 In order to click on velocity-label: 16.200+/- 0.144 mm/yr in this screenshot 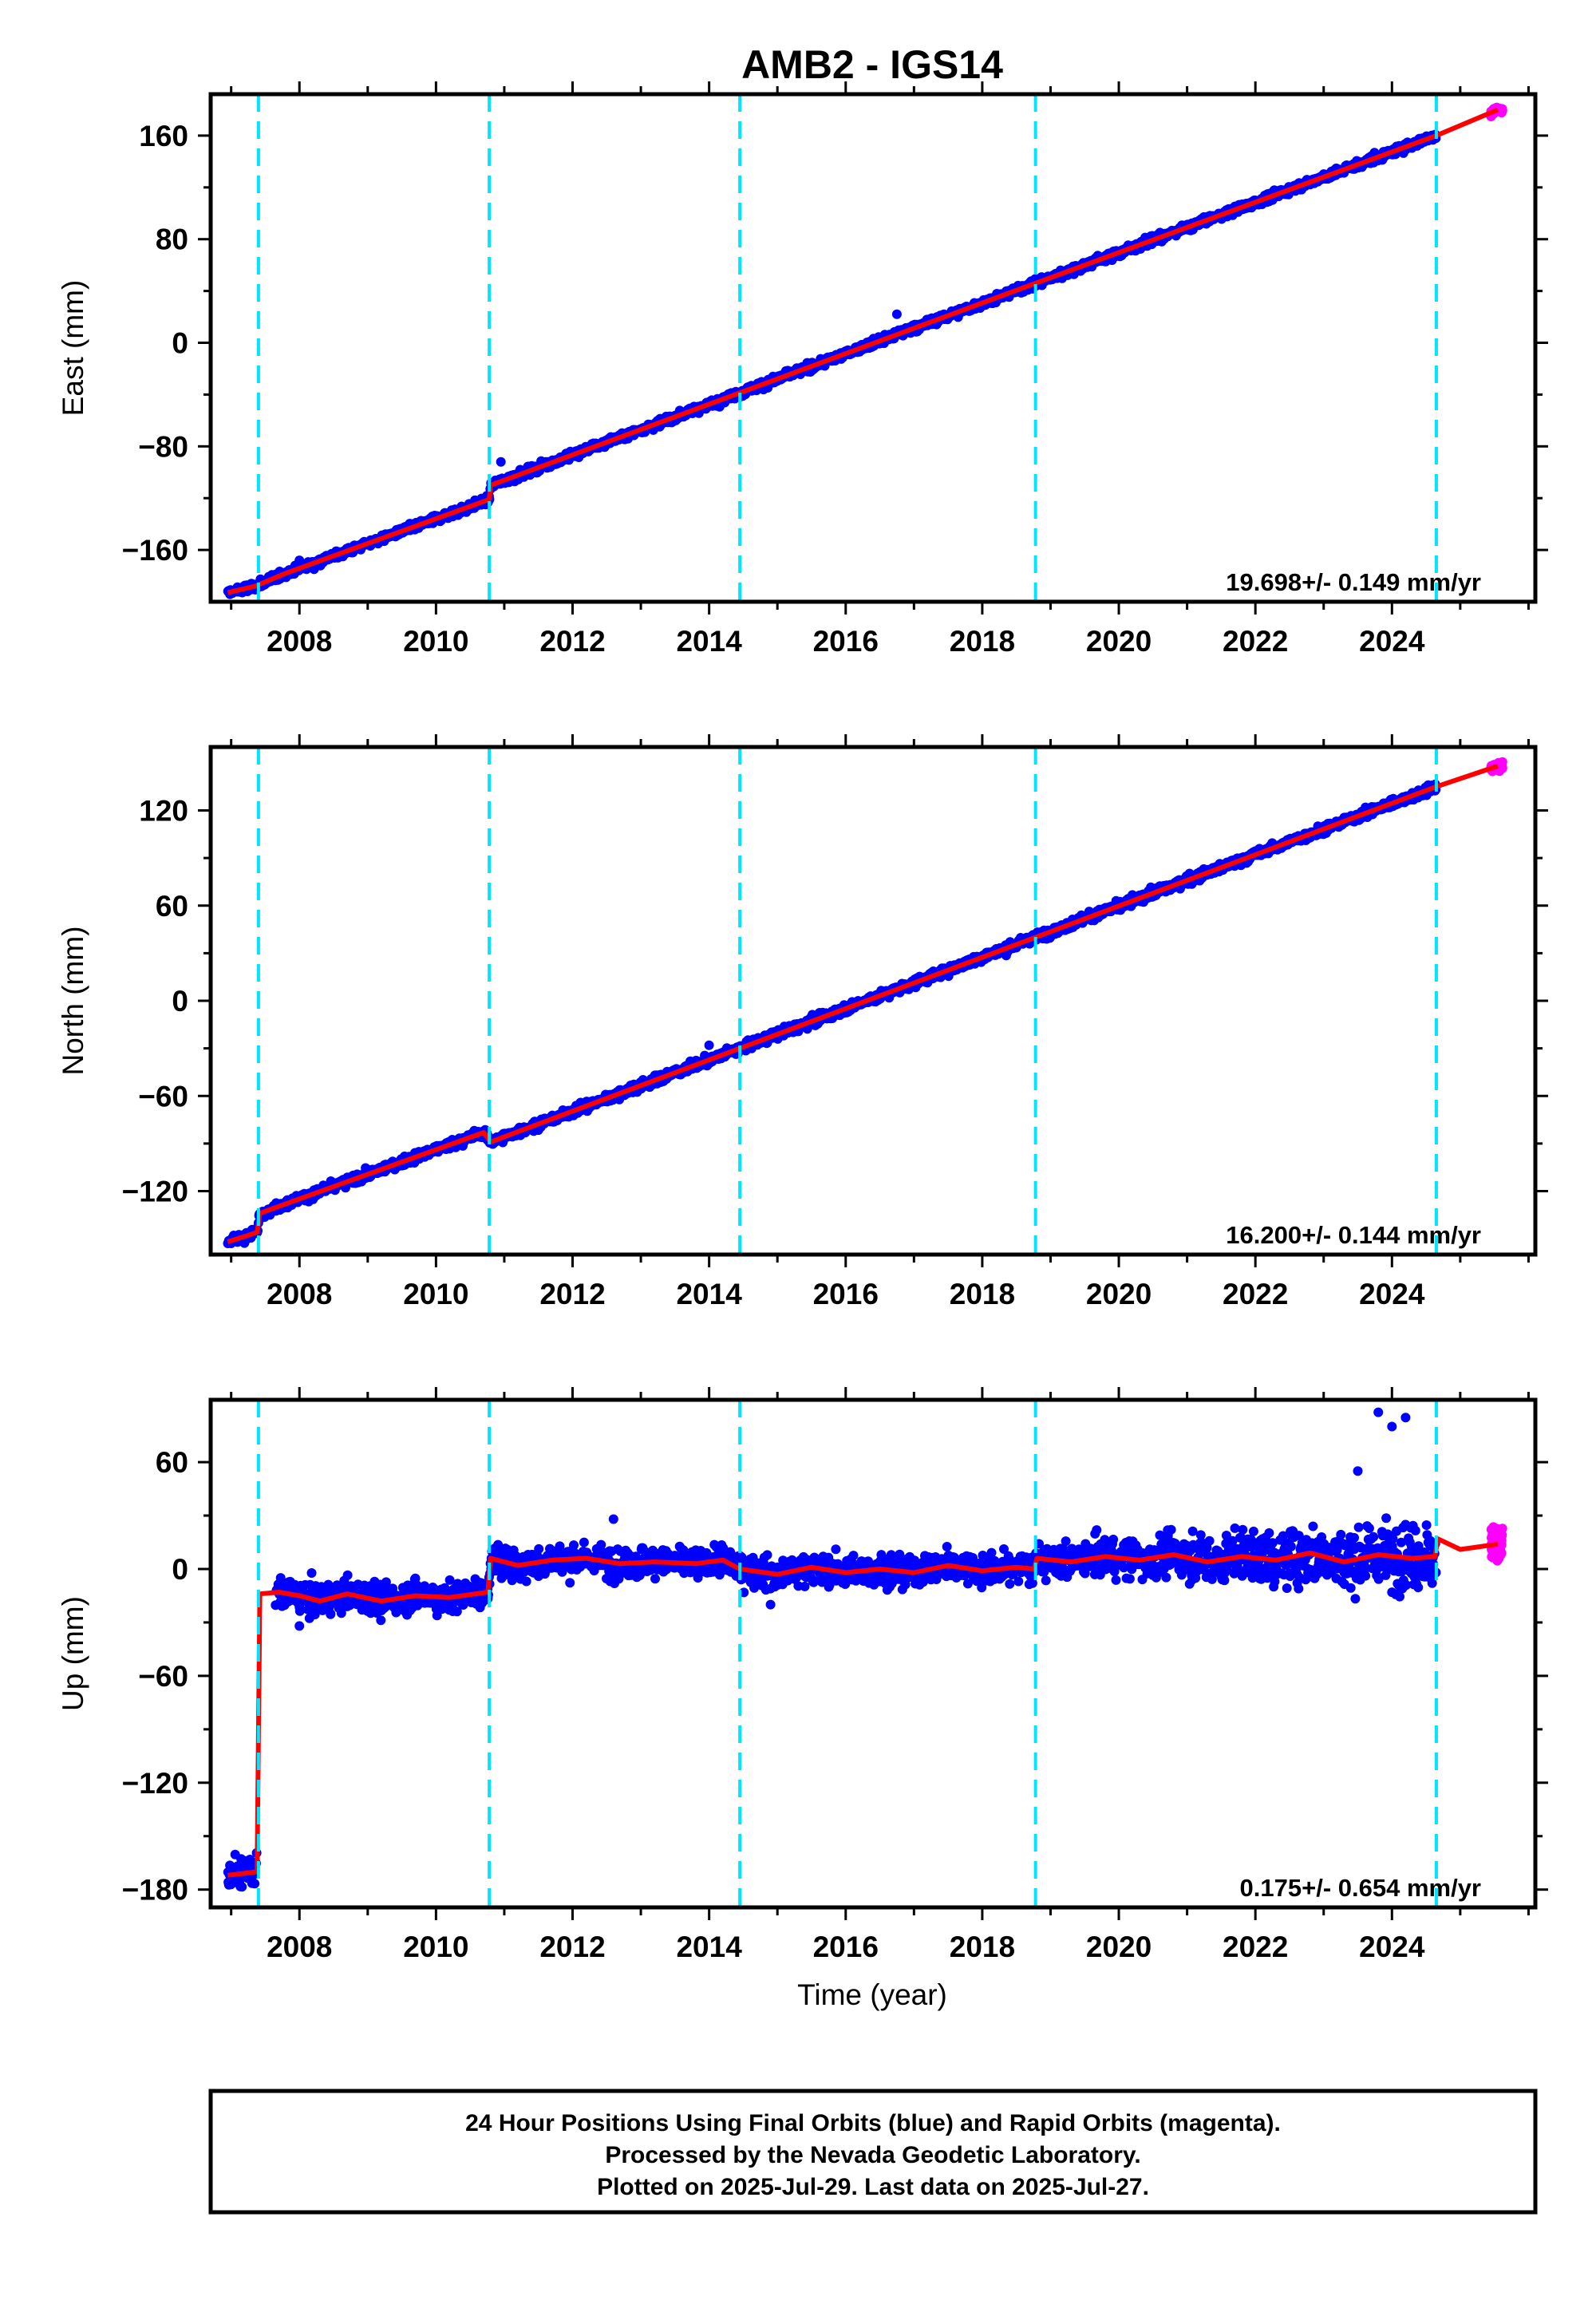, I will do `click(1353, 1235)`.